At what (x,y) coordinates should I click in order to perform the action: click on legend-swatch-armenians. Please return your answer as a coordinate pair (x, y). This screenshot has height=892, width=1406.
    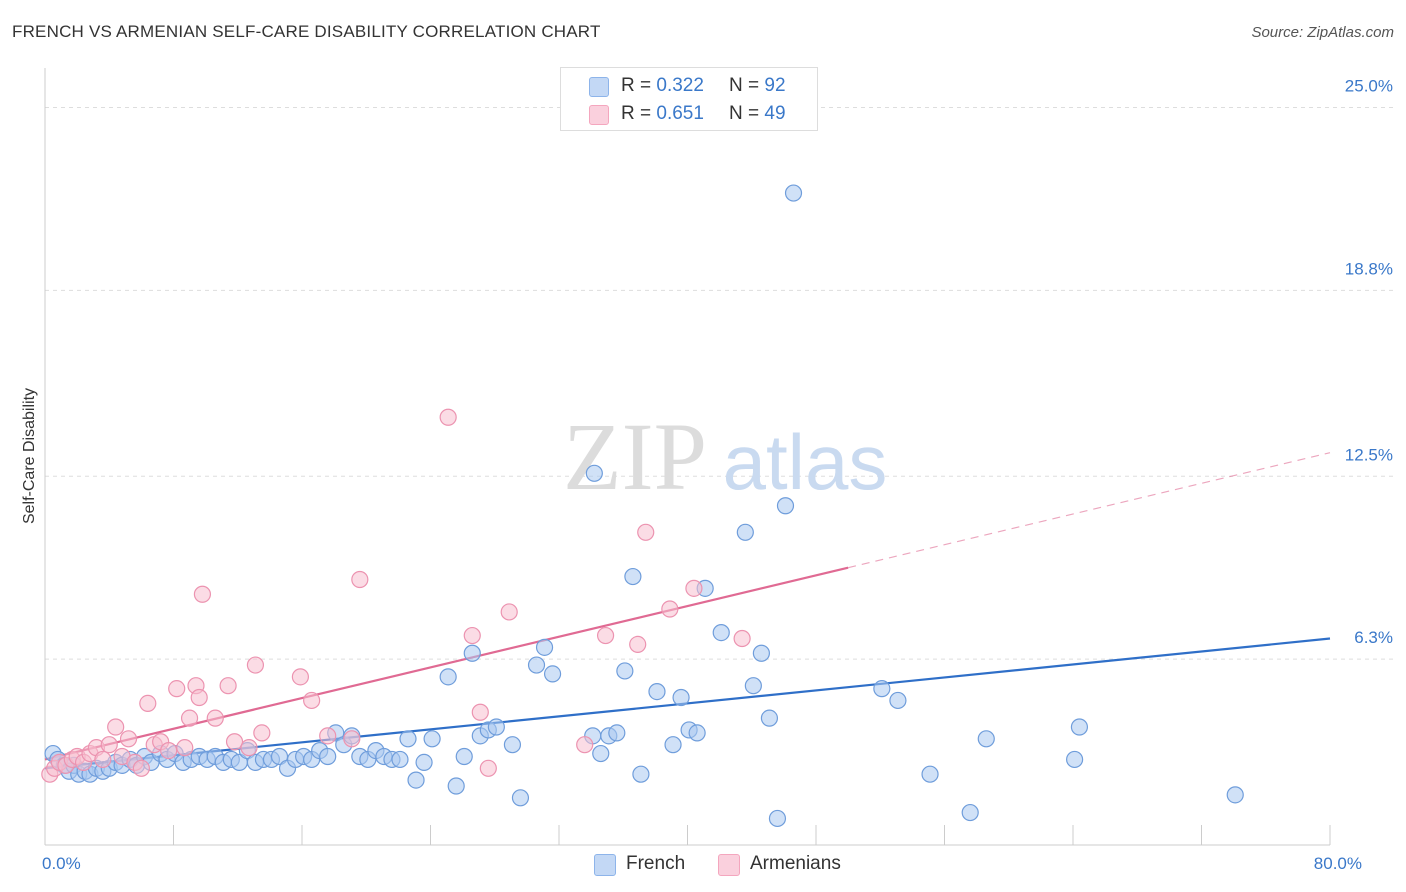
    Looking at the image, I should click on (599, 115).